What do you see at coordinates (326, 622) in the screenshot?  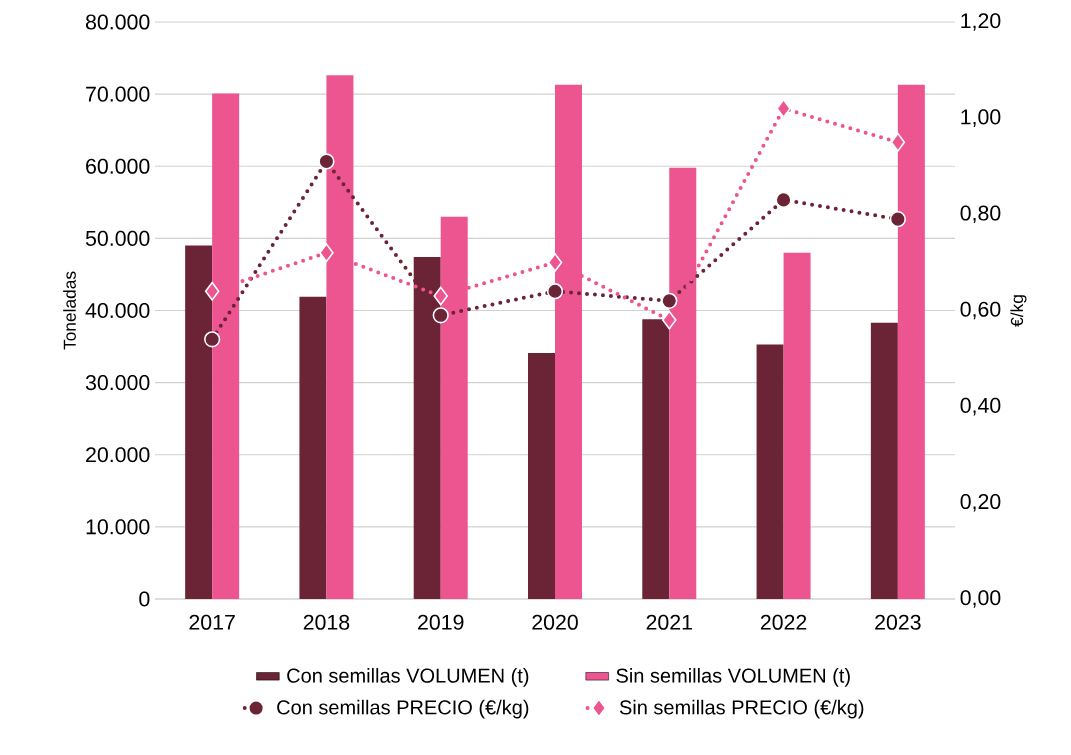 I see `x-tick-label: 2018` at bounding box center [326, 622].